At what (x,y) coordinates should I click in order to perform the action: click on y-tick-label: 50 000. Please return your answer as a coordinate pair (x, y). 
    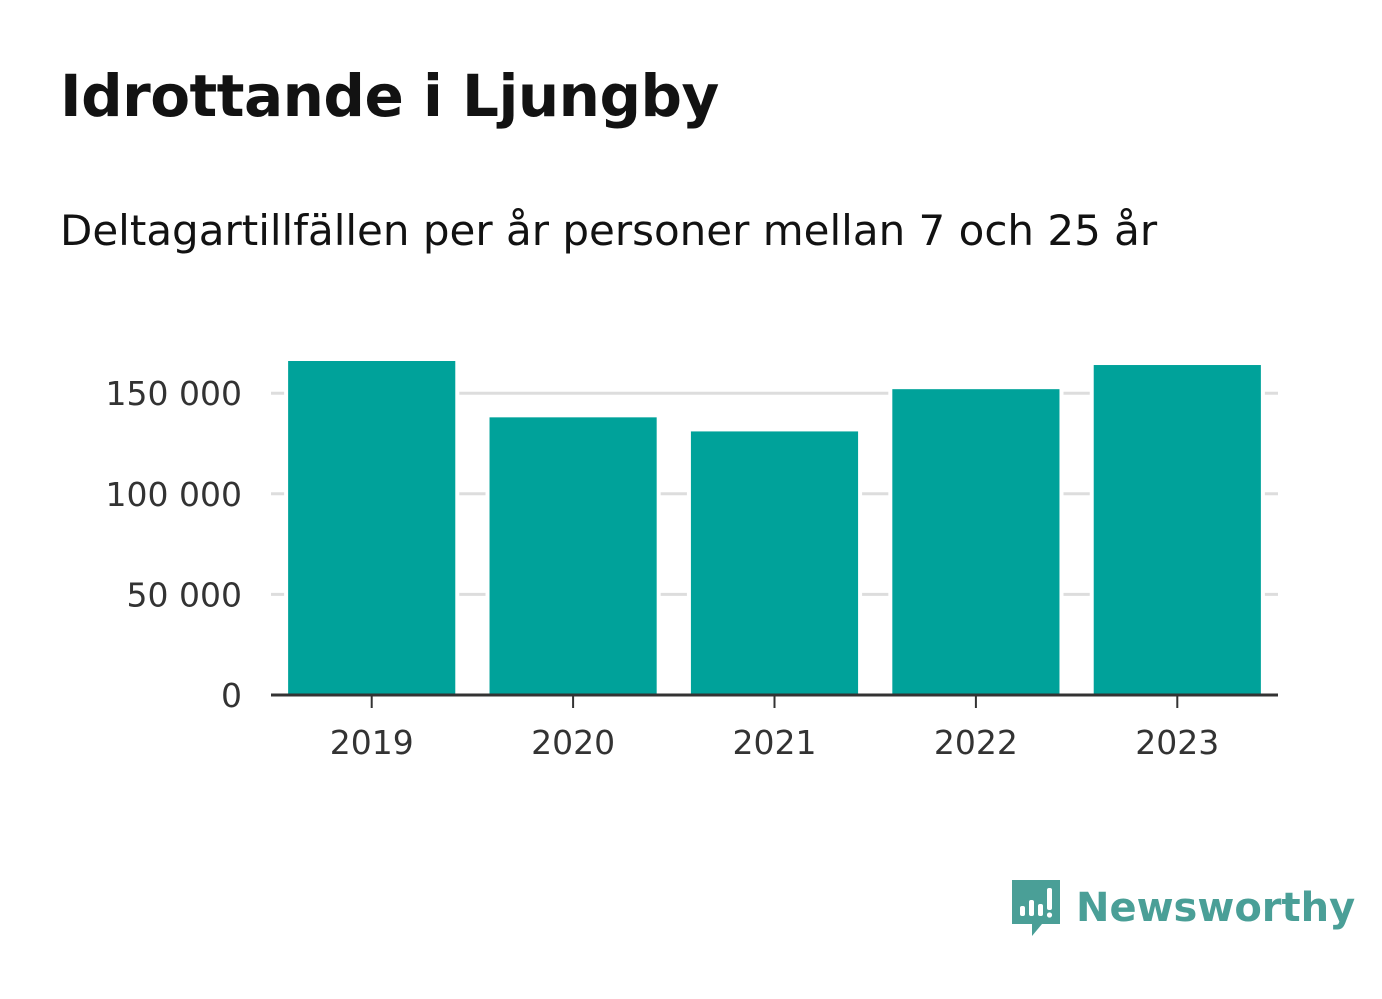
    Looking at the image, I should click on (184, 594).